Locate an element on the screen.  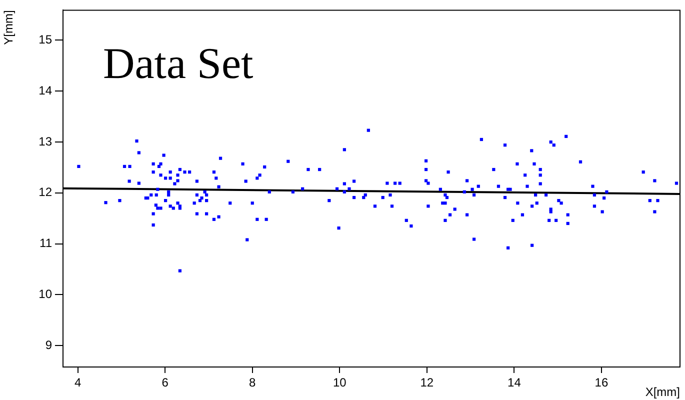
y-axis-title: Y[mm] is located at coordinates (9, 27).